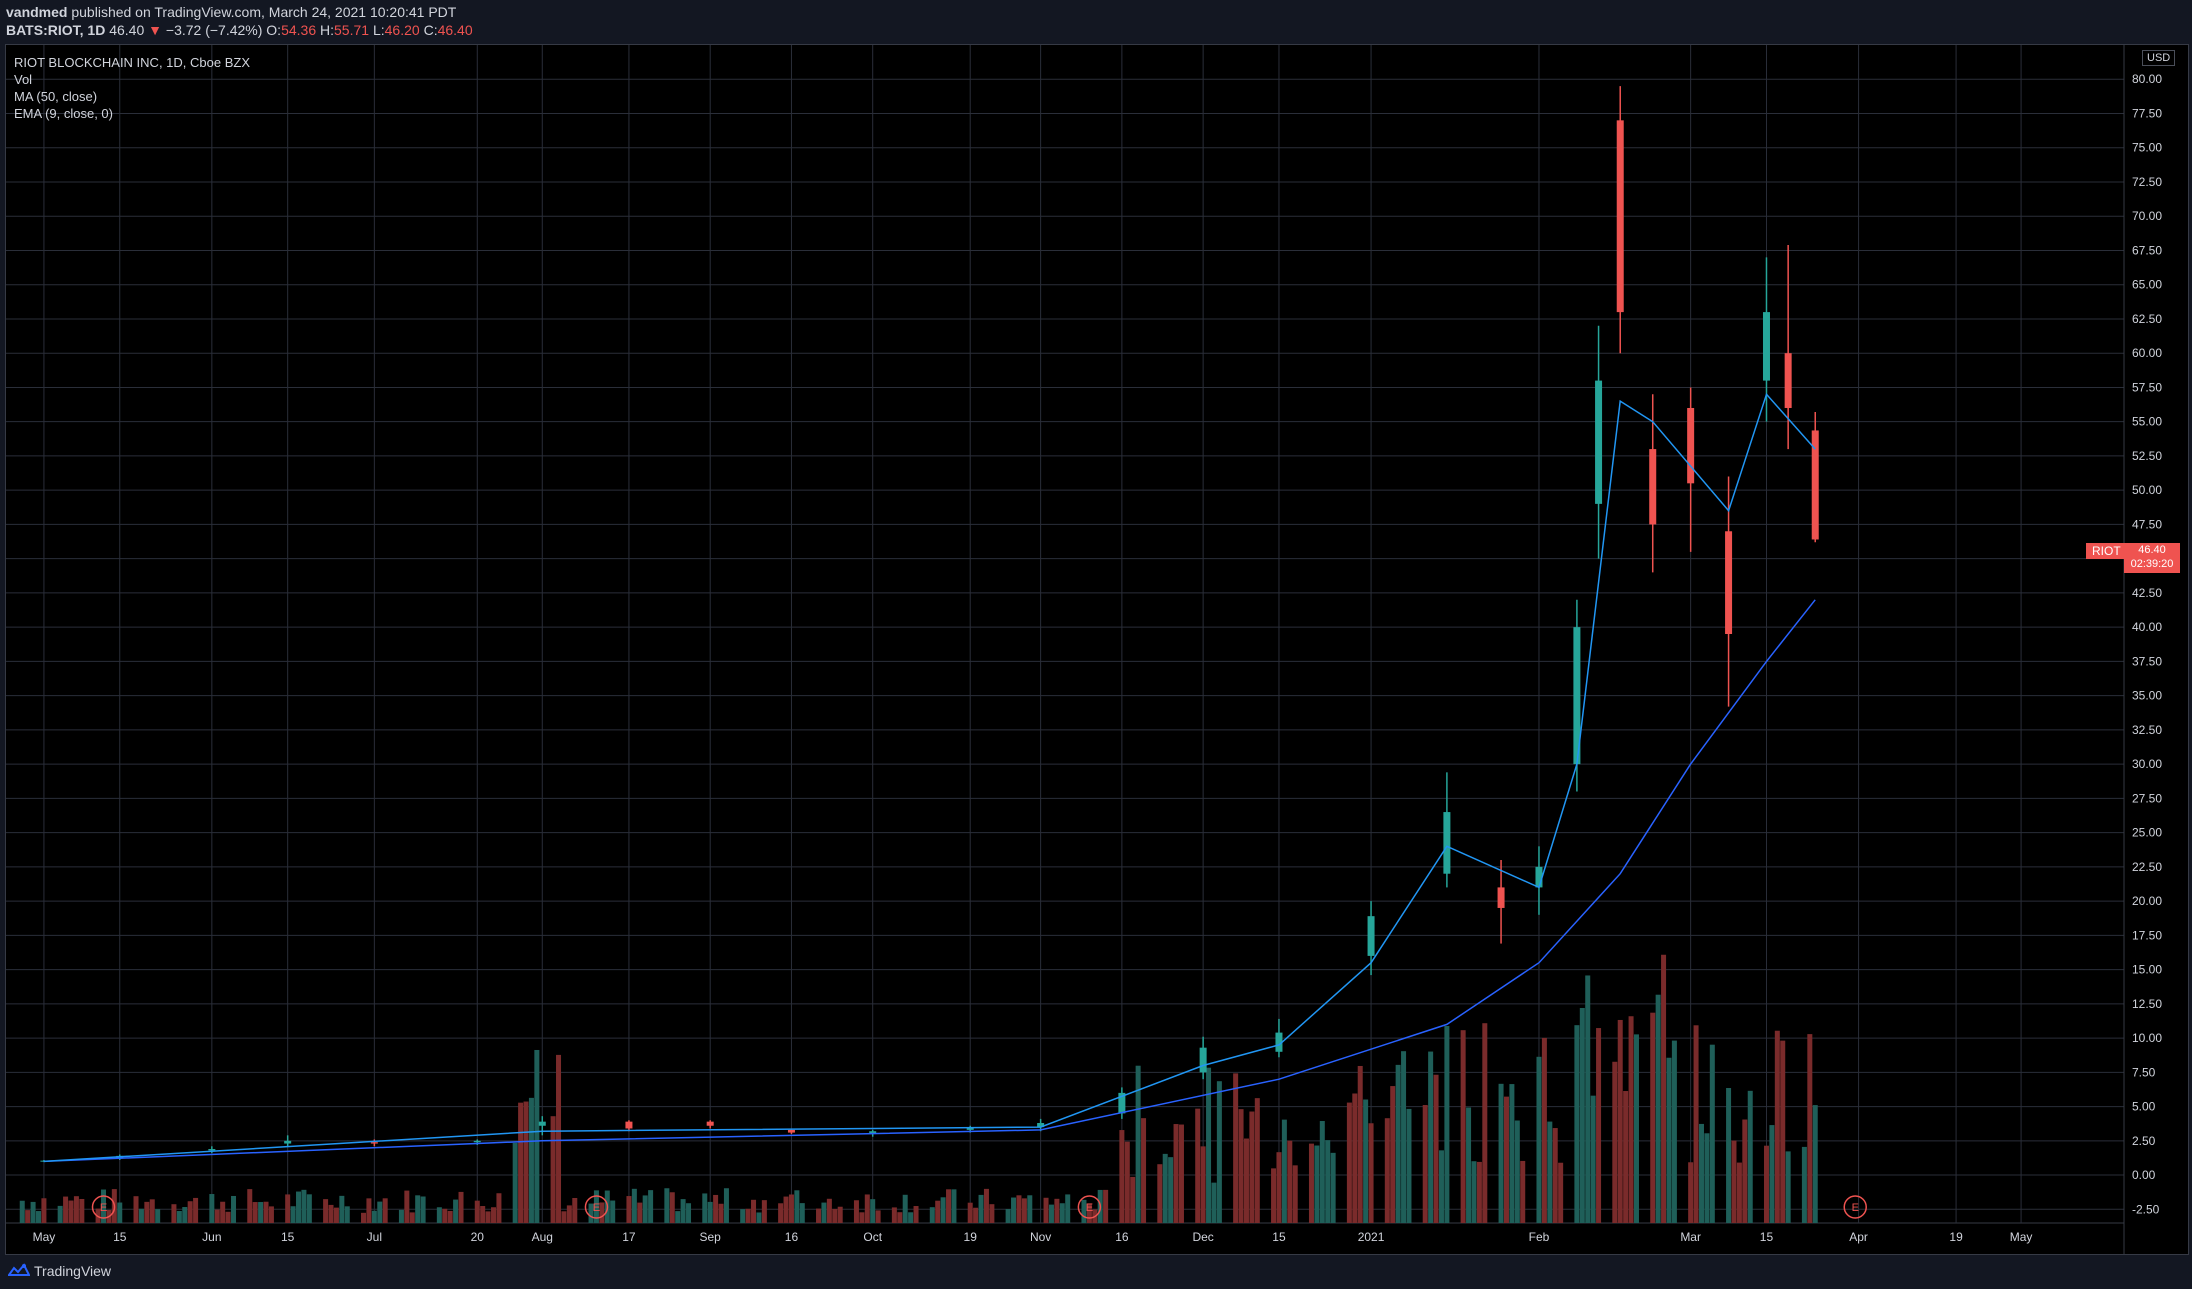  I want to click on x-tick-label: Apr, so click(1858, 1237).